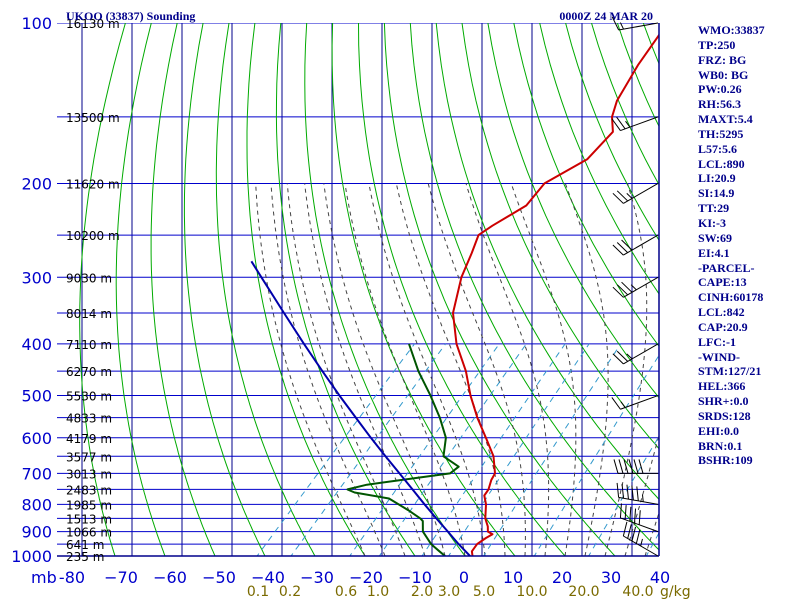 Image resolution: width=800 pixels, height=605 pixels. What do you see at coordinates (89, 490) in the screenshot?
I see `height-tick-label: 2483 m` at bounding box center [89, 490].